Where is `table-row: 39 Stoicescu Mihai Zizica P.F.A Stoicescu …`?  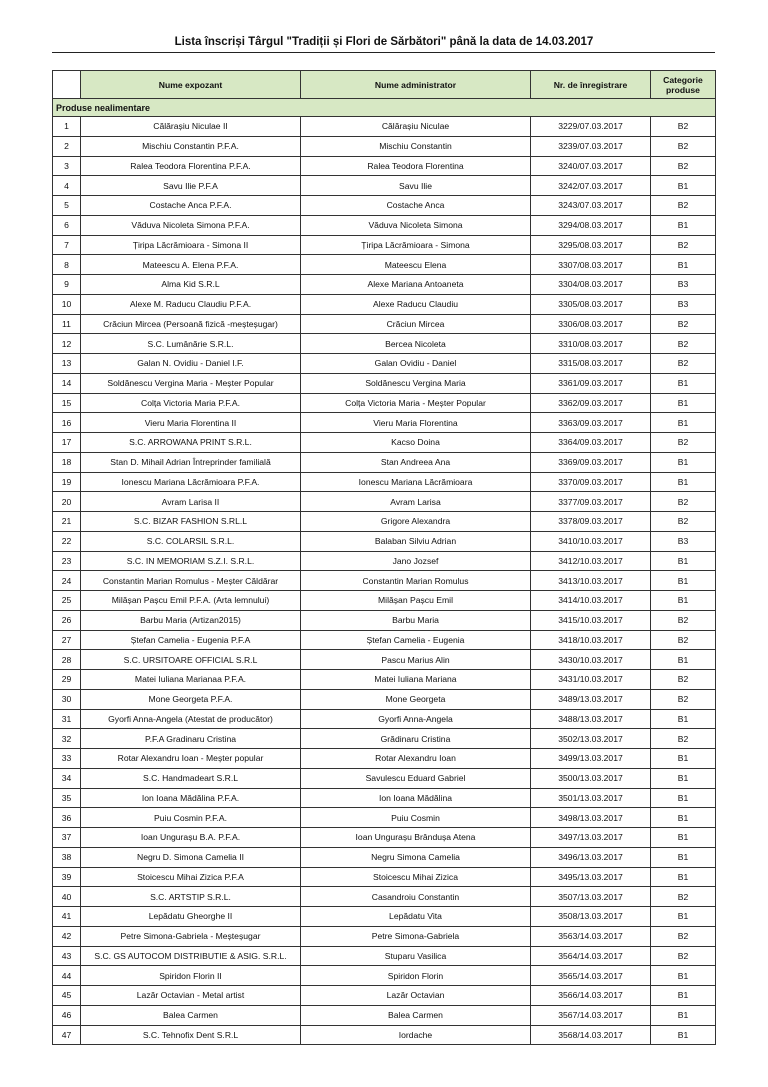
table-row: 39 Stoicescu Mihai Zizica P.F.A Stoicescu … is located at coordinates (384, 877).